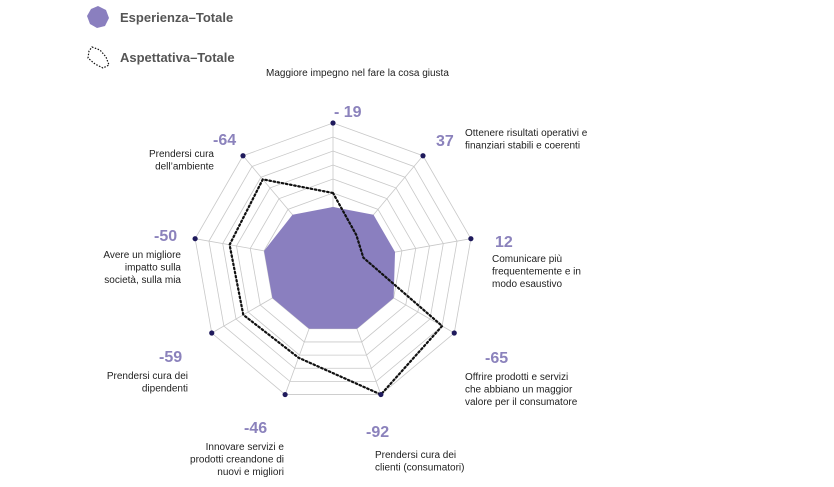  I want to click on category-label-line: impatto sulla, so click(153, 268).